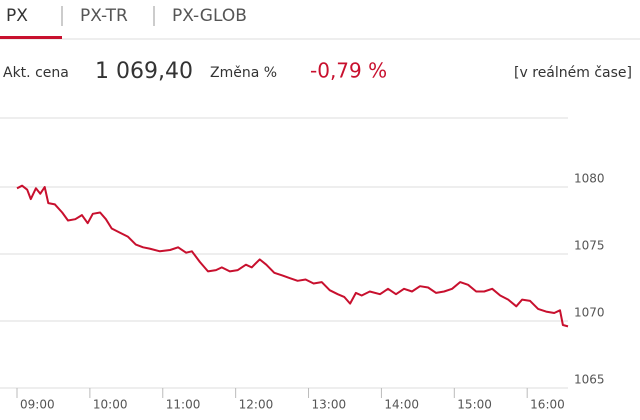  What do you see at coordinates (104, 16) in the screenshot?
I see `tab: PX-TR` at bounding box center [104, 16].